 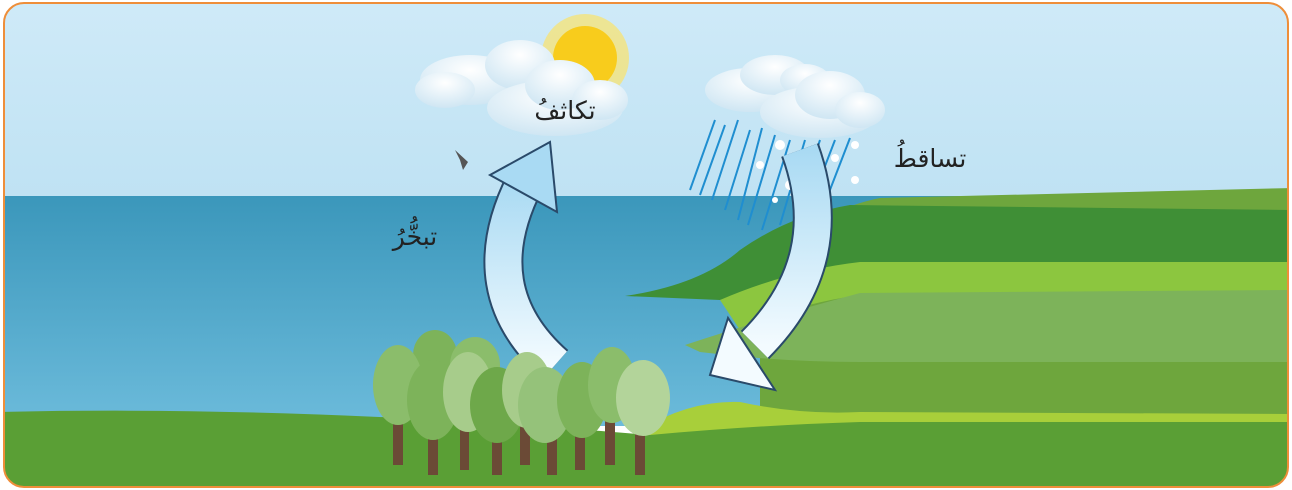 I want to click on precipitation-label: تساقطُ, so click(x=930, y=156).